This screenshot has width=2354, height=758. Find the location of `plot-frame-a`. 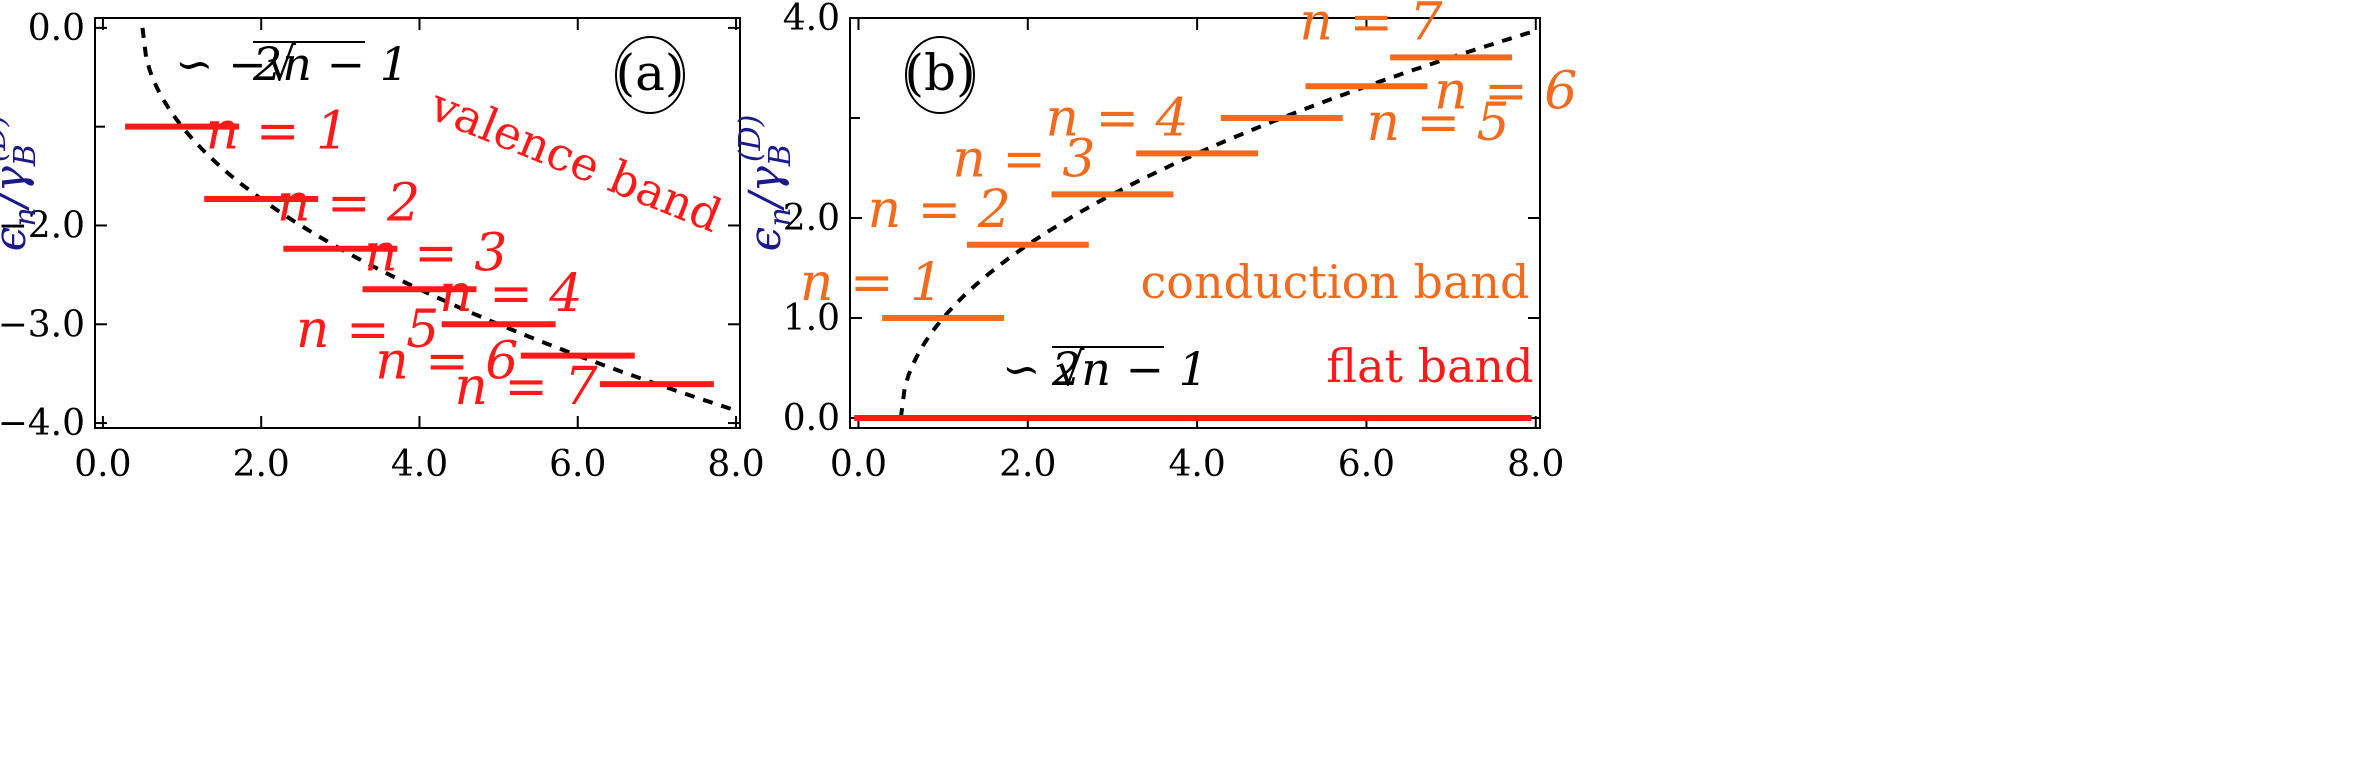

plot-frame-a is located at coordinates (417, 223).